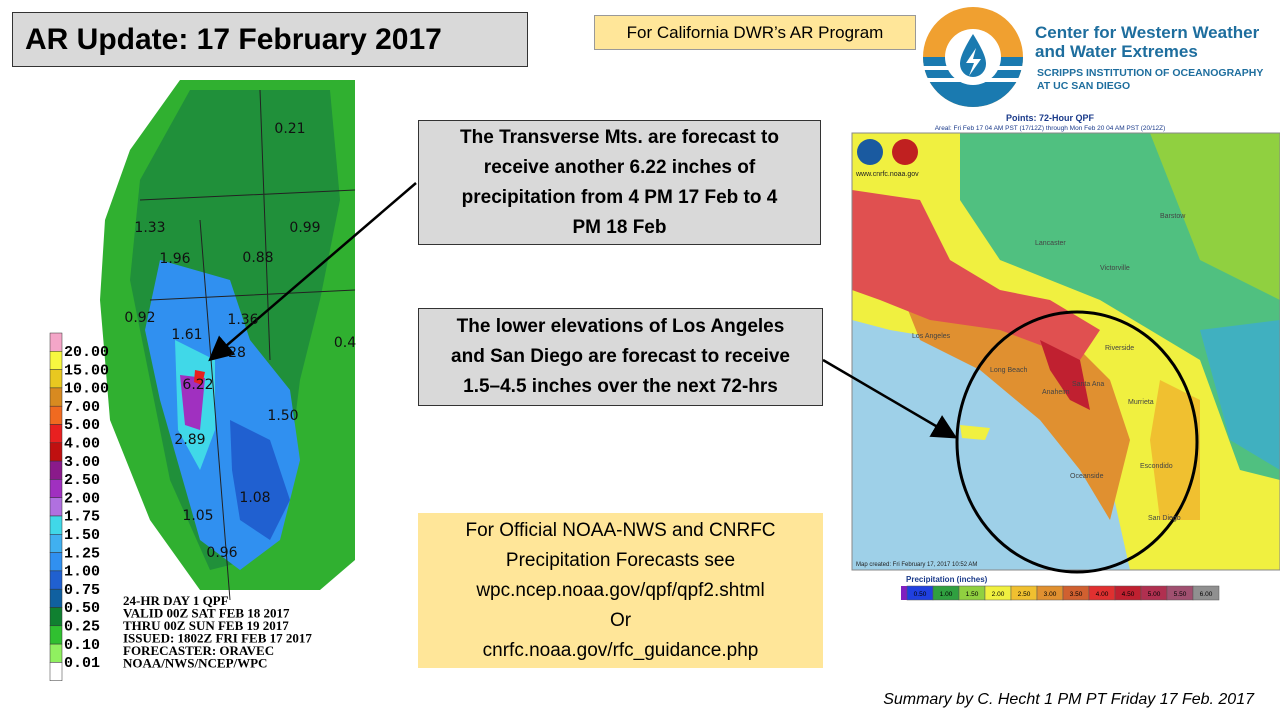  What do you see at coordinates (82, 663) in the screenshot?
I see `legend-label: 0.01` at bounding box center [82, 663].